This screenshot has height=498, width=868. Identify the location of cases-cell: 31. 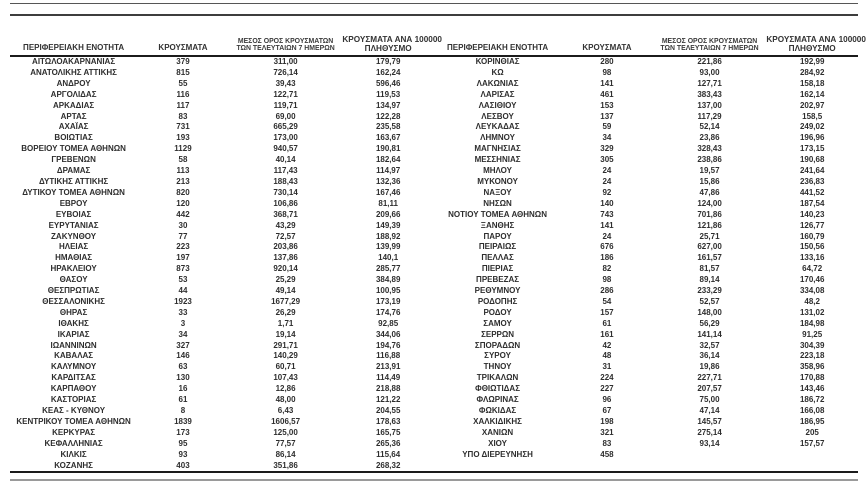
(607, 367).